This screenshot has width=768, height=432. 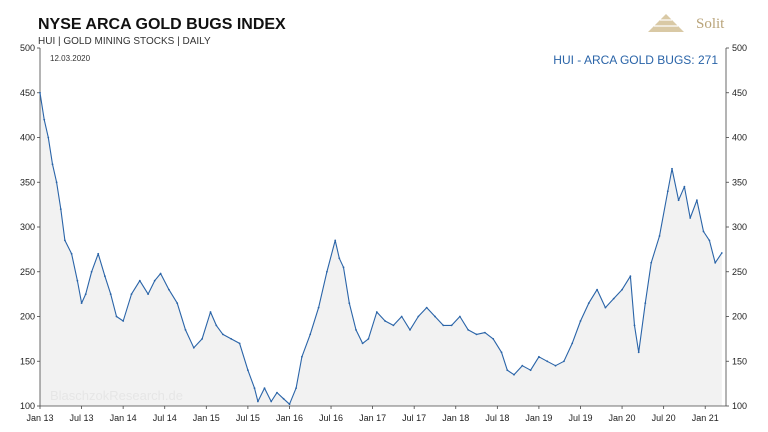 What do you see at coordinates (27, 93) in the screenshot?
I see `y-tick-label-left: 450` at bounding box center [27, 93].